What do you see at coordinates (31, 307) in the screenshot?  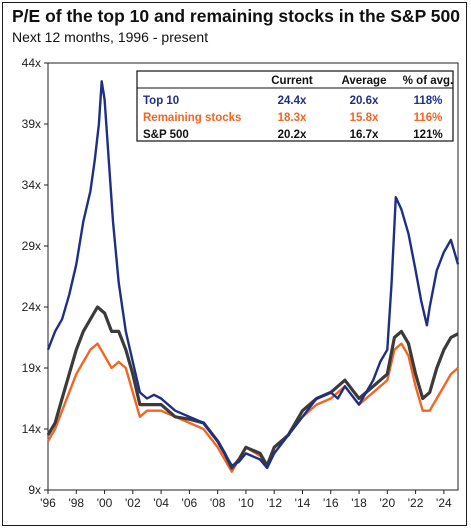 I see `y-tick-label: 24x` at bounding box center [31, 307].